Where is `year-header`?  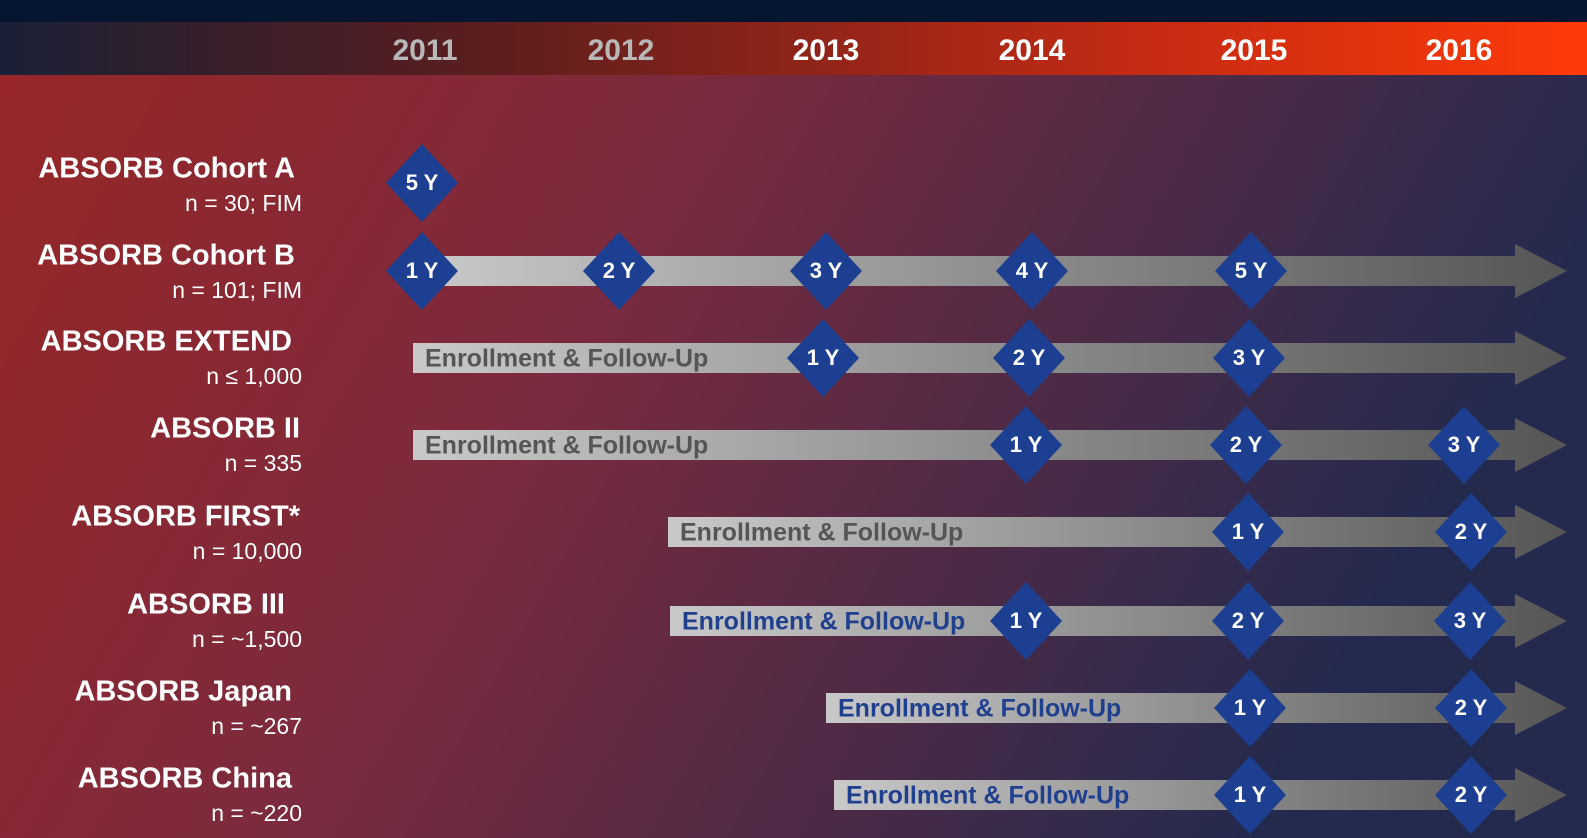 year-header is located at coordinates (793, 48).